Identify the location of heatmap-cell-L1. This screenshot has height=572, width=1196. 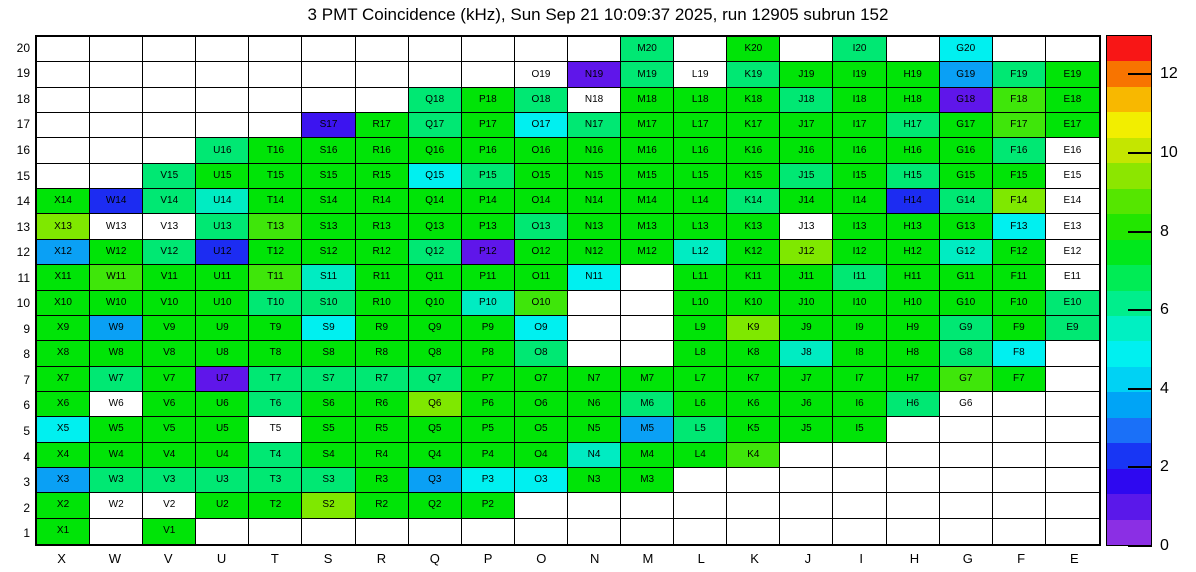
(701, 531).